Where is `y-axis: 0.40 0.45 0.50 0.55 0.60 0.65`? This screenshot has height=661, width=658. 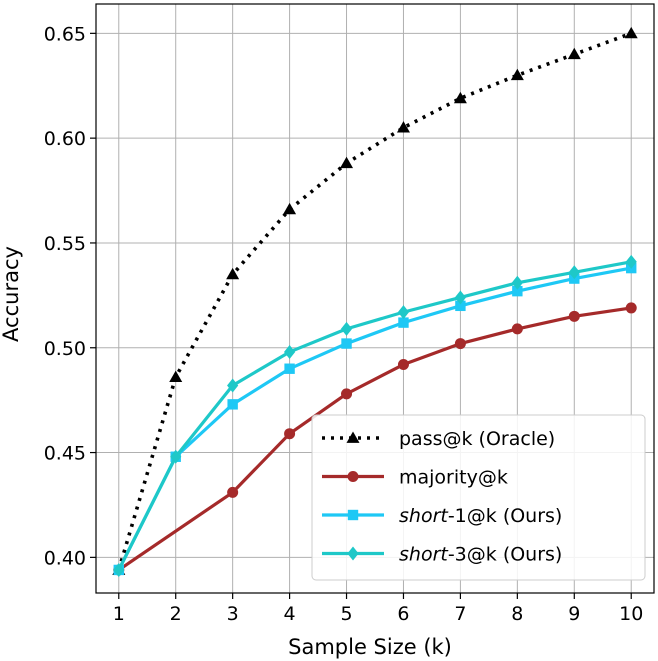
y-axis: 0.40 0.45 0.50 0.55 0.60 0.65 is located at coordinates (70, 296).